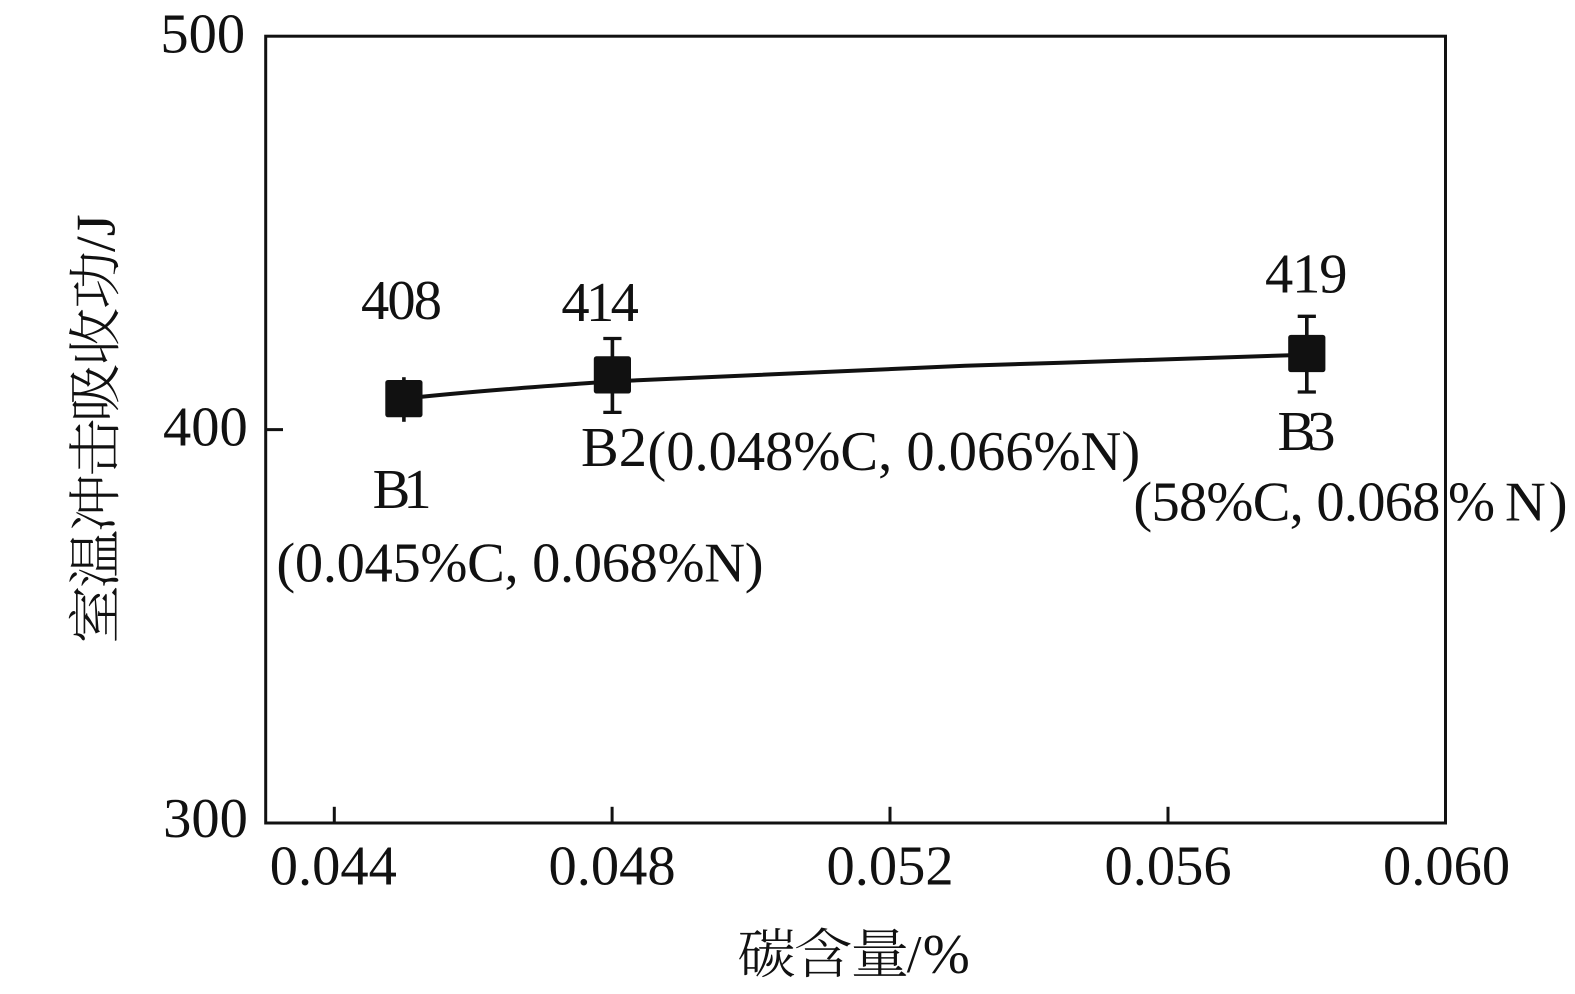 The height and width of the screenshot is (994, 1575). I want to click on svg-text: N, so click(1525, 503).